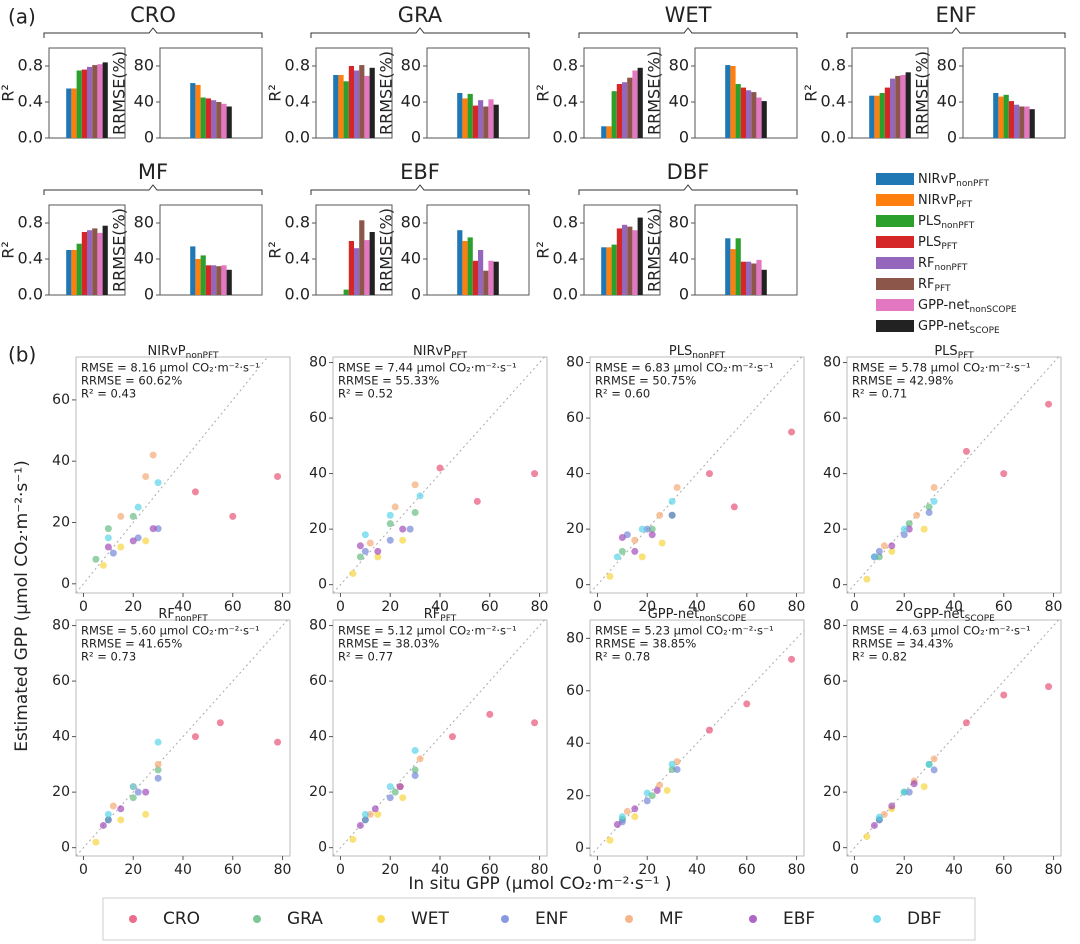 The image size is (1080, 944). I want to click on legend-label: PLSPFT, so click(938, 243).